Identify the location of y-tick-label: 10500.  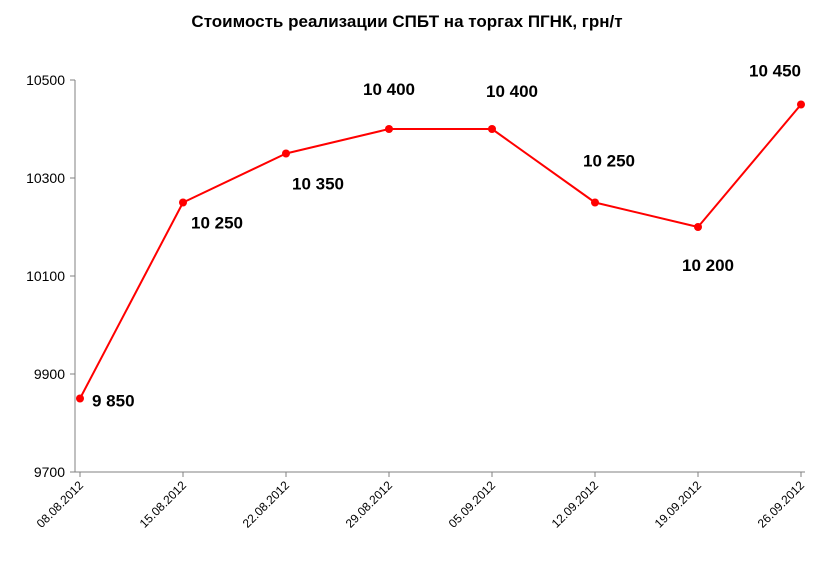
(45, 80).